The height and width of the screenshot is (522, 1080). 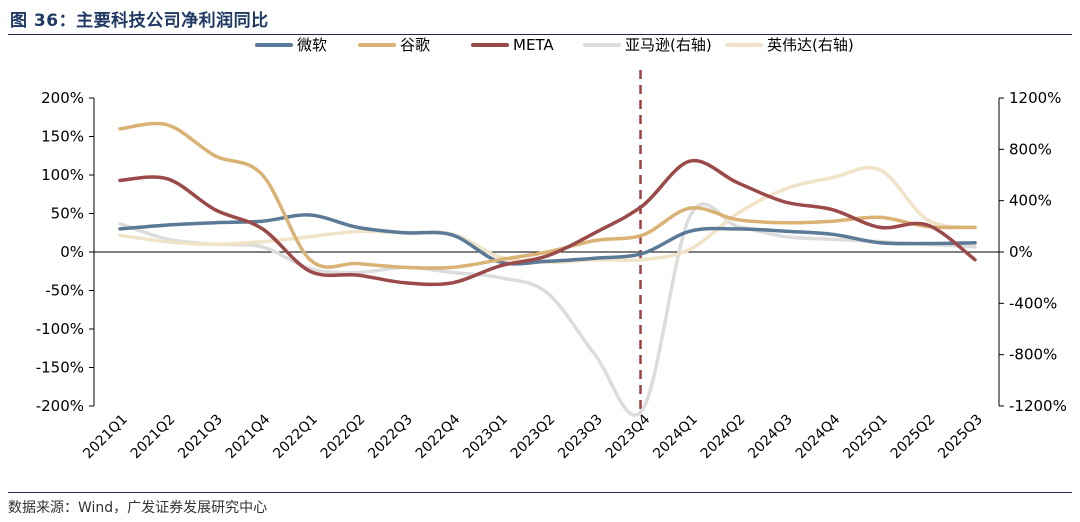 What do you see at coordinates (105, 437) in the screenshot?
I see `x-tick-label: 2021Q1` at bounding box center [105, 437].